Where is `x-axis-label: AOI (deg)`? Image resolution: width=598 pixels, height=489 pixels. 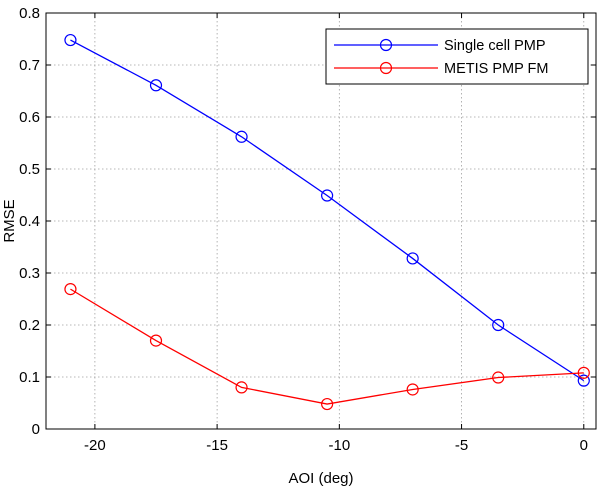 x-axis-label: AOI (deg) is located at coordinates (320, 478).